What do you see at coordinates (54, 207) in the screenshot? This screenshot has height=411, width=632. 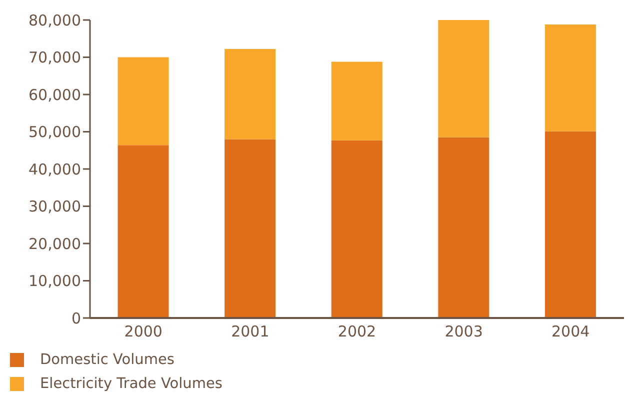 I see `y-tick-label: 30,000` at bounding box center [54, 207].